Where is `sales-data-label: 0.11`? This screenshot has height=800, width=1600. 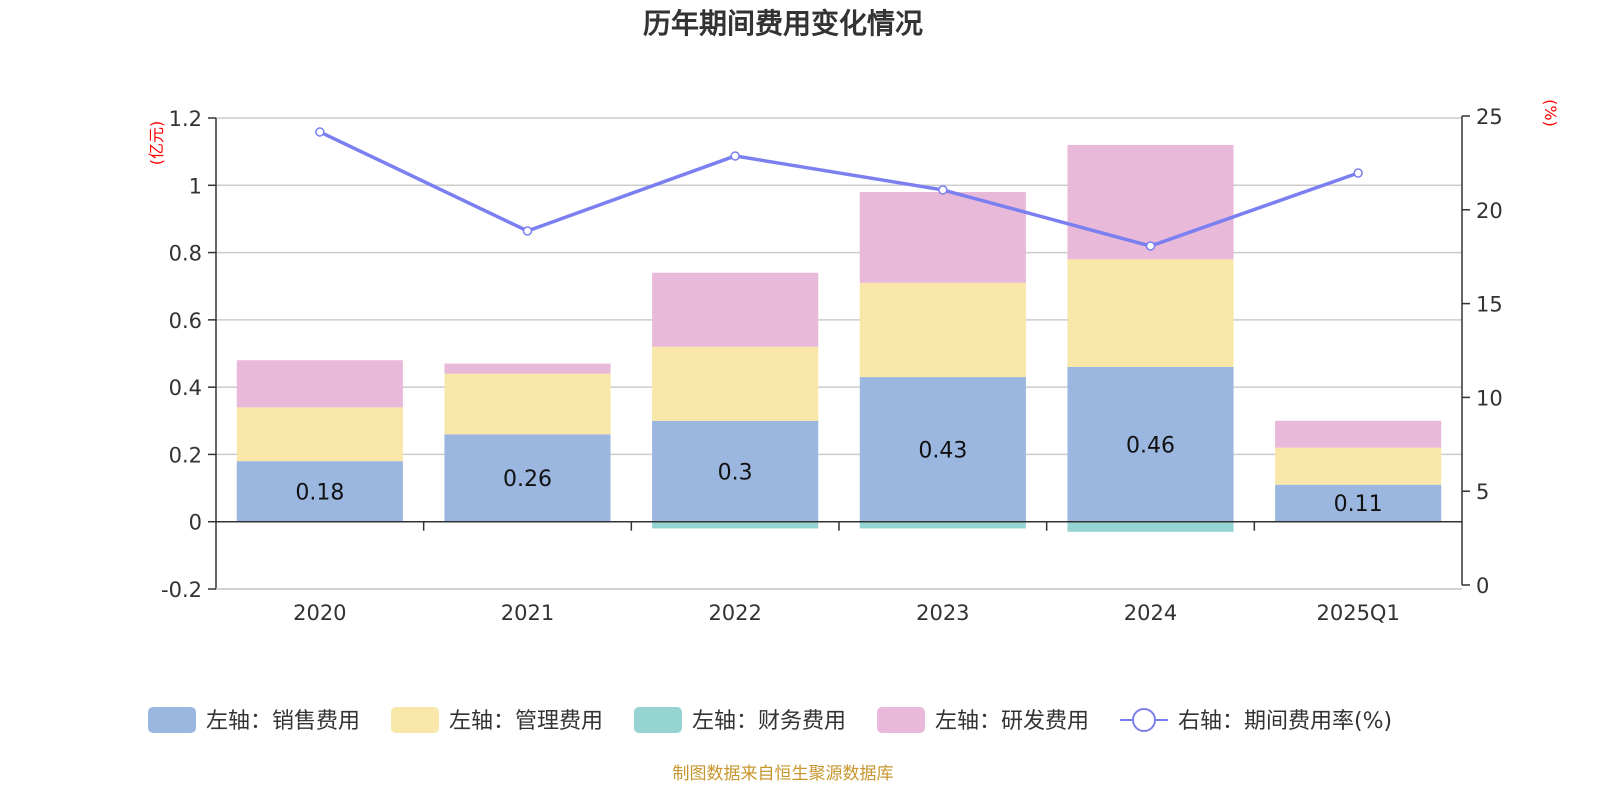
sales-data-label: 0.11 is located at coordinates (1358, 504).